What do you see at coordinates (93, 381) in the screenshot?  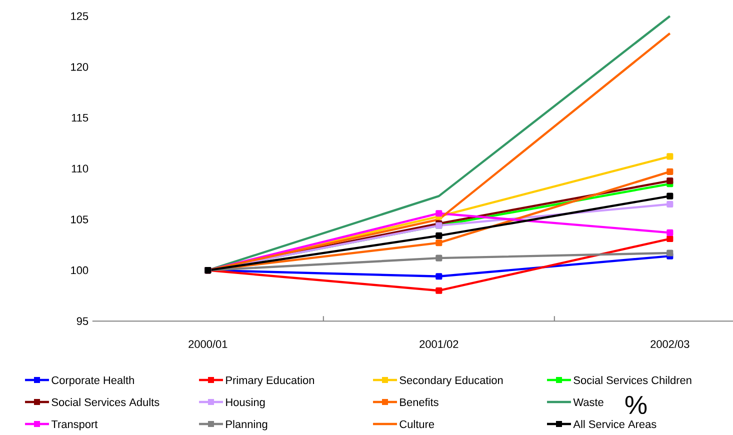 I see `legend-label: Corporate Health` at bounding box center [93, 381].